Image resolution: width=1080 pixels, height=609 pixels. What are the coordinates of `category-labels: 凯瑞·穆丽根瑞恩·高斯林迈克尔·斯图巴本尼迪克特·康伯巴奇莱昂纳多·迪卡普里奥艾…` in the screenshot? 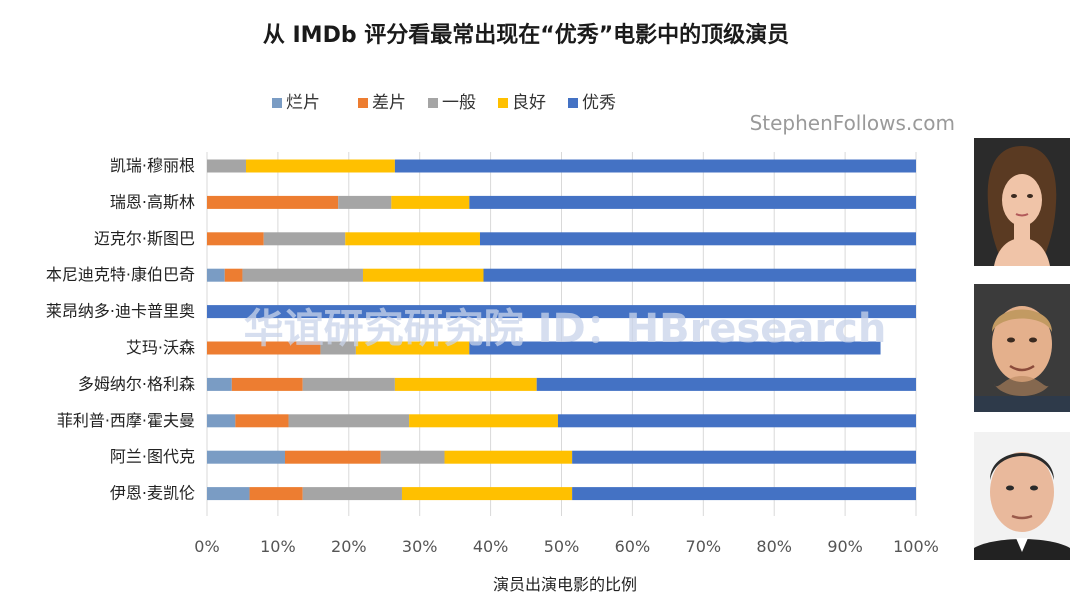 It's located at (120, 329).